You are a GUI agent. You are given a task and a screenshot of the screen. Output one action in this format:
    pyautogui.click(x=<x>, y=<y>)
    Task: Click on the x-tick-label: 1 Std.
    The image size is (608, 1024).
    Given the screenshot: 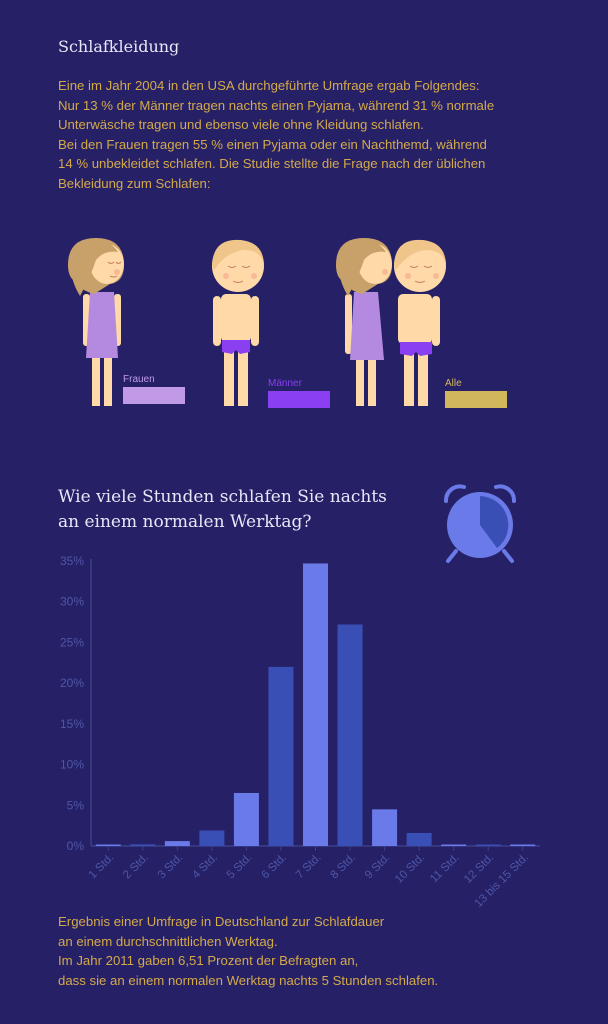 What is the action you would take?
    pyautogui.click(x=102, y=867)
    